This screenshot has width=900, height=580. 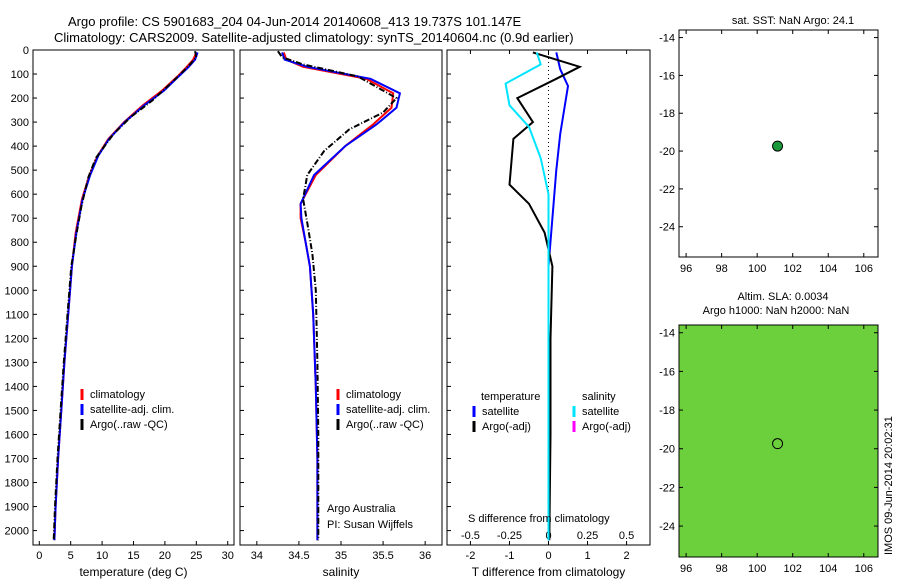 I want to click on y-tick-label: 400, so click(x=20, y=147).